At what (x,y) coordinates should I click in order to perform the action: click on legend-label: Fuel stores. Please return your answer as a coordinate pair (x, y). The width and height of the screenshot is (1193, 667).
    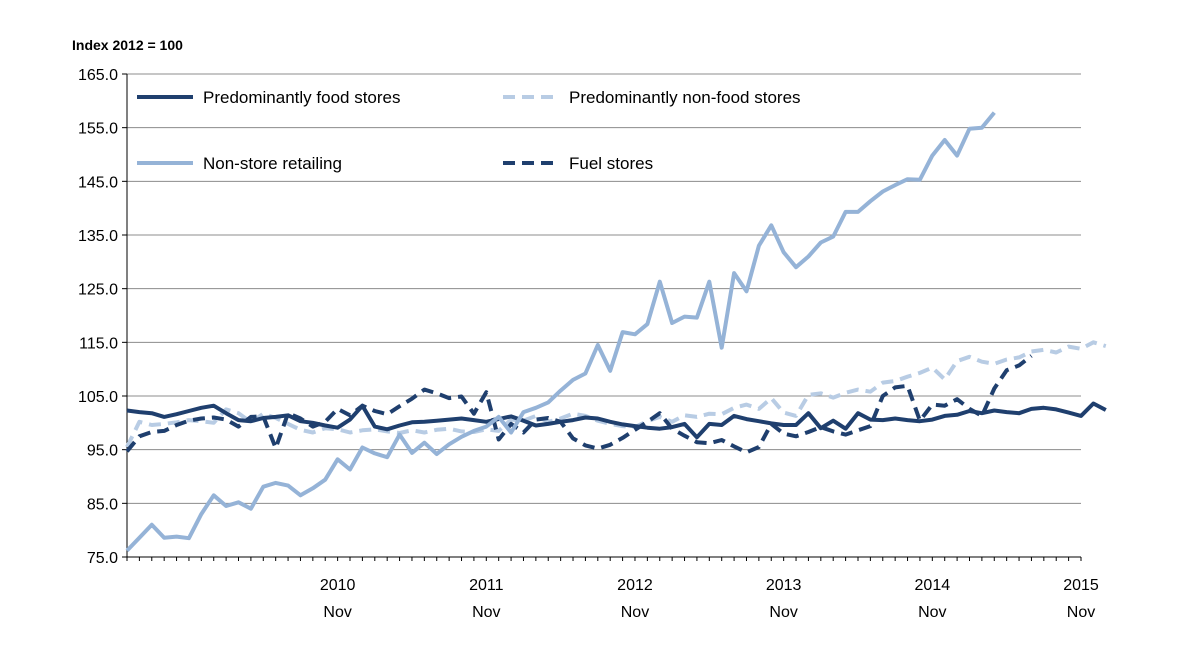
    Looking at the image, I should click on (611, 163).